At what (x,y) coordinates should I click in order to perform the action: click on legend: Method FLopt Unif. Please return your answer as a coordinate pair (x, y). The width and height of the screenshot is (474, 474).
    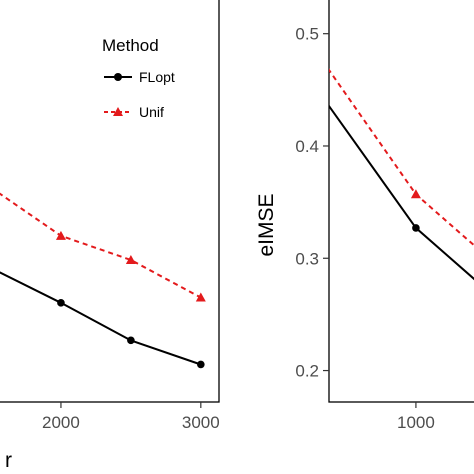
    Looking at the image, I should click on (138, 78).